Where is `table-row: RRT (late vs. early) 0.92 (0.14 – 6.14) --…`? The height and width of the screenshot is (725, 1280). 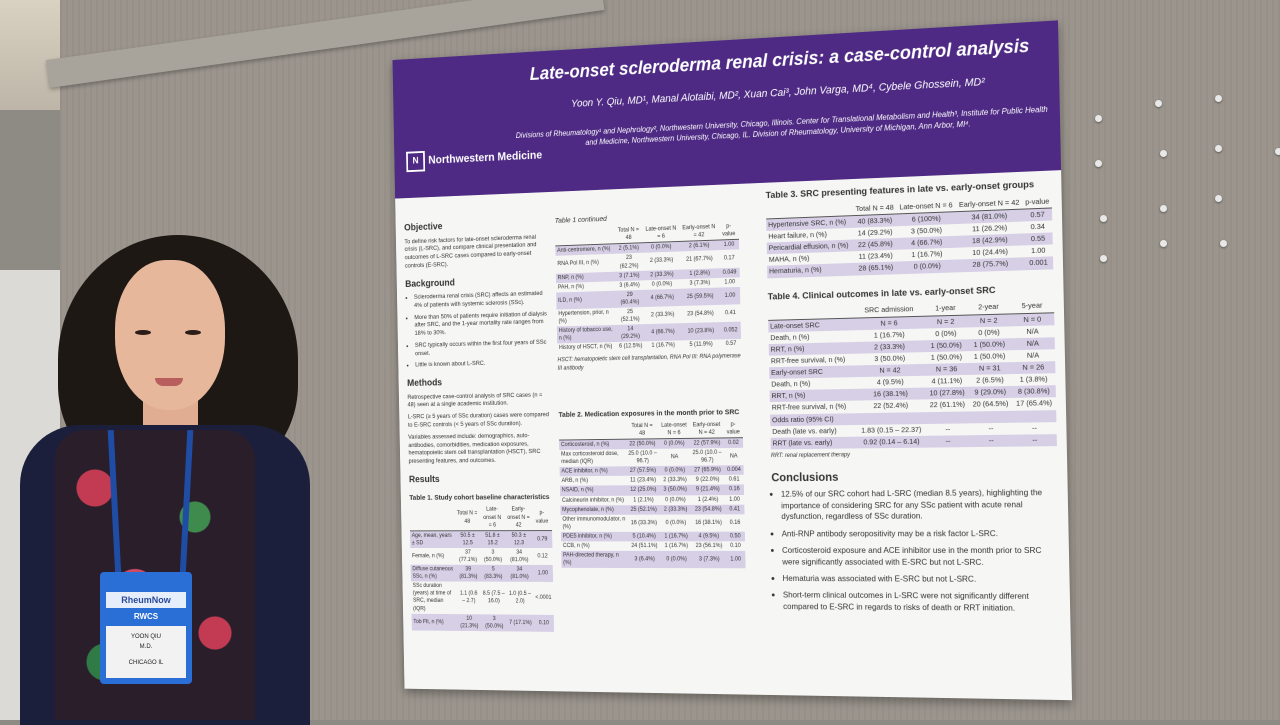
table-row: RRT (late vs. early) 0.92 (0.14 – 6.14) --… is located at coordinates (914, 441).